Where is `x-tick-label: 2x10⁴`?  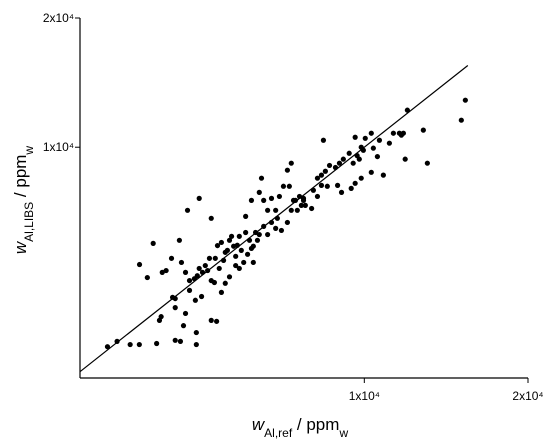 x-tick-label: 2x10⁴ is located at coordinates (527, 396).